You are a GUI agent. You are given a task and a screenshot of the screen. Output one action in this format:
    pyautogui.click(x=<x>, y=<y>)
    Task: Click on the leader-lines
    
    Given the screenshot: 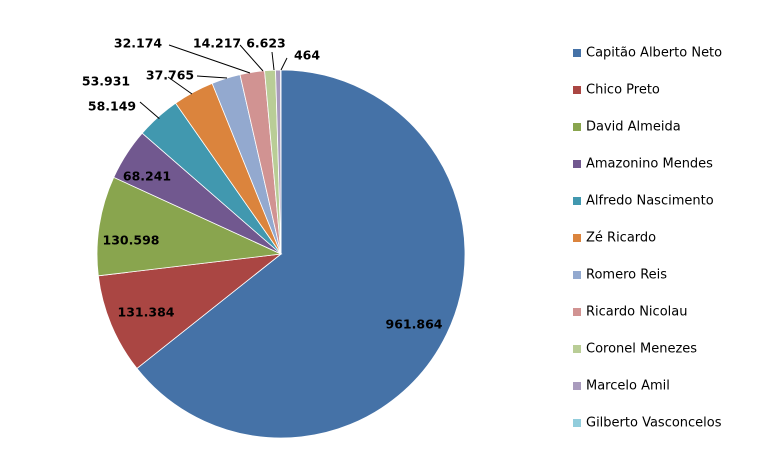 What is the action you would take?
    pyautogui.click(x=213, y=82)
    